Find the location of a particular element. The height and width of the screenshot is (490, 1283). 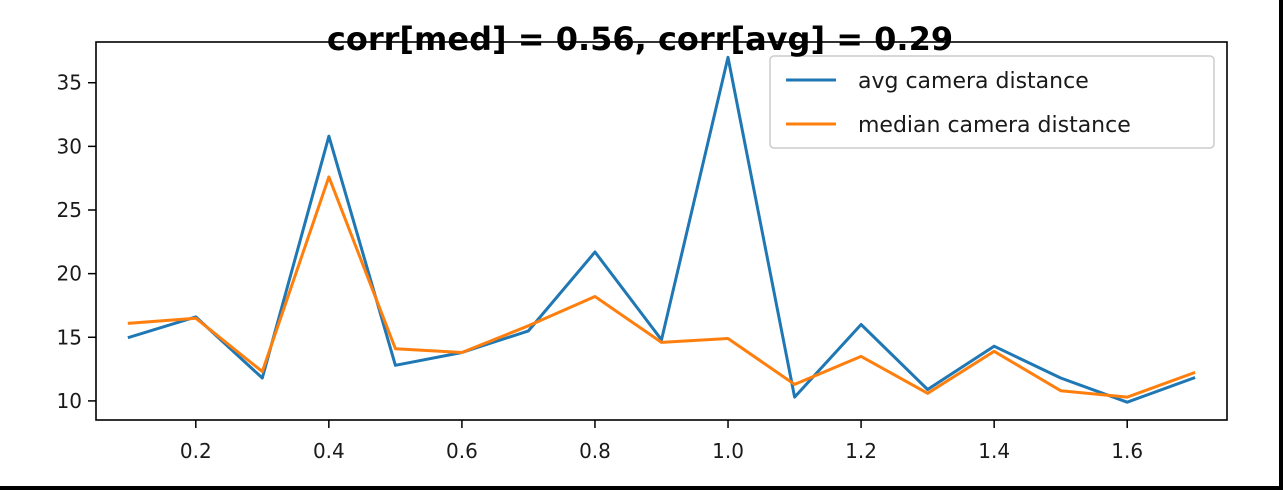

y-tick-label: 35 is located at coordinates (69, 83).